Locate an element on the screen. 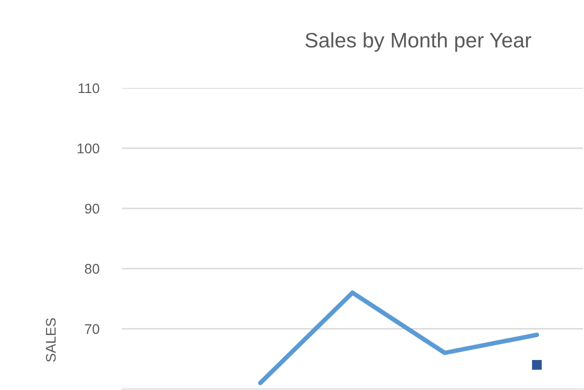 The width and height of the screenshot is (584, 390). y-tick-label: 80 is located at coordinates (92, 269).